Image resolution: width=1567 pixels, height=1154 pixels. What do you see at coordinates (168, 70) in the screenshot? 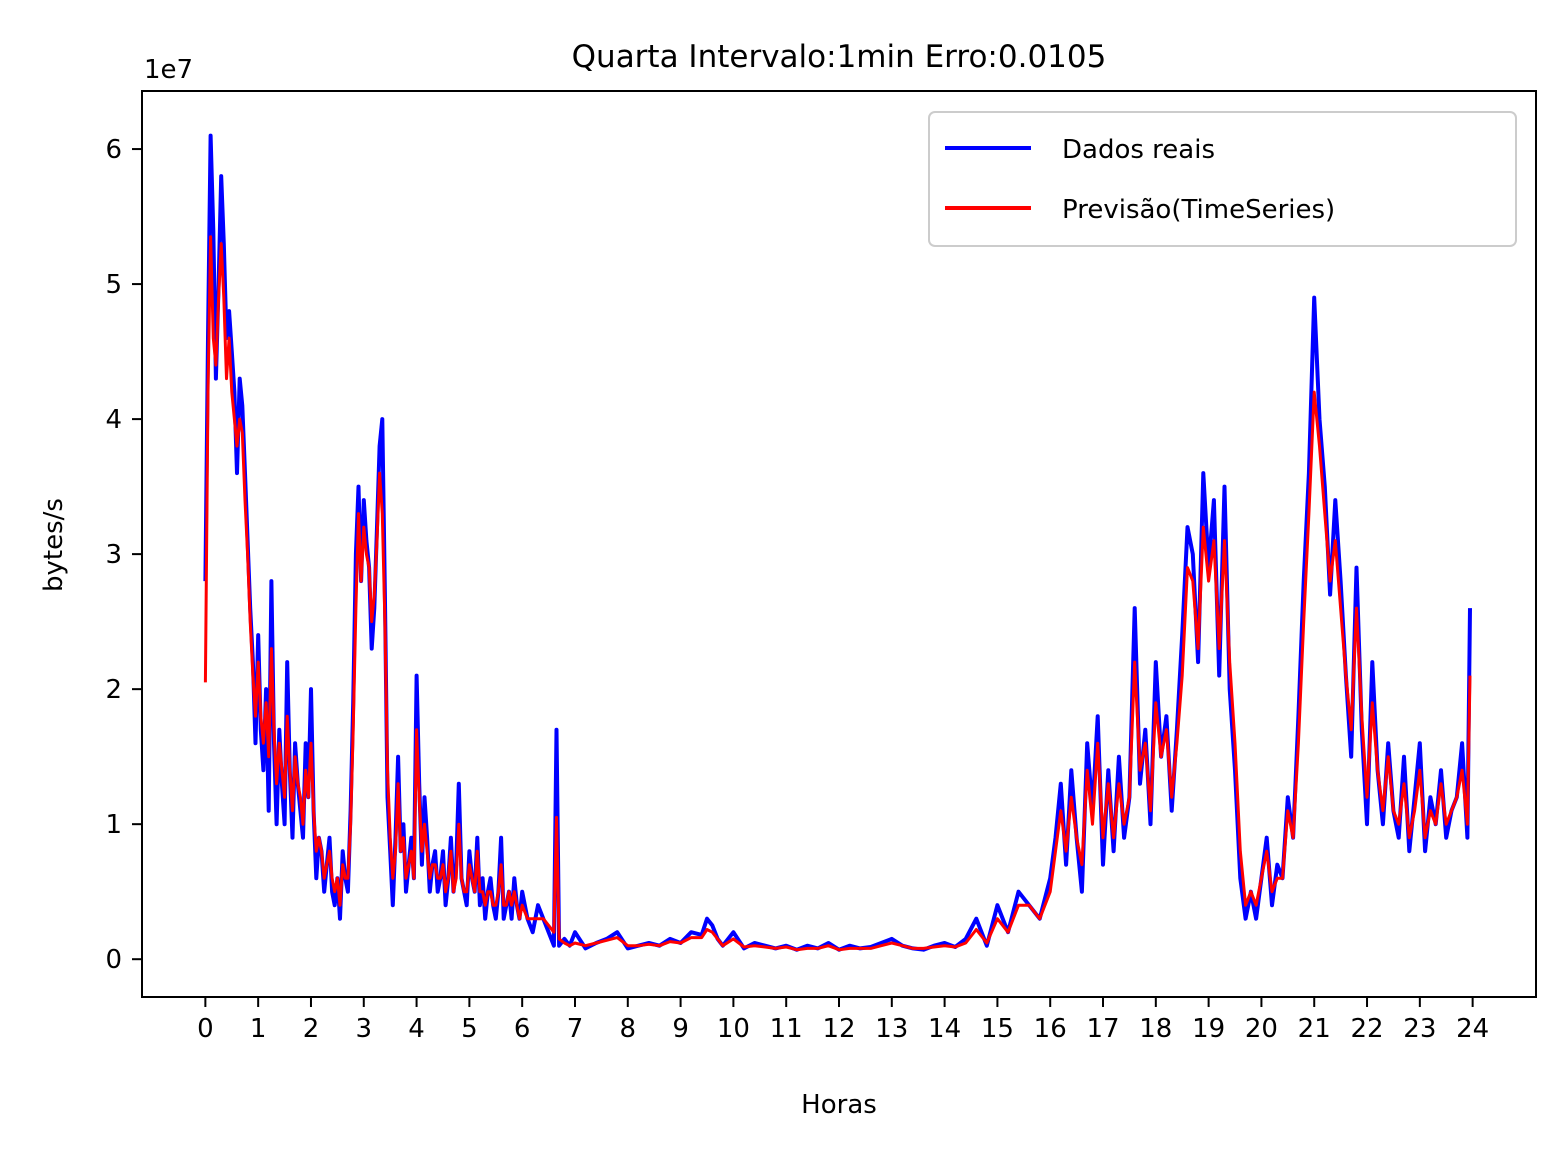
I see `y-offset-label: 1e7` at bounding box center [168, 70].